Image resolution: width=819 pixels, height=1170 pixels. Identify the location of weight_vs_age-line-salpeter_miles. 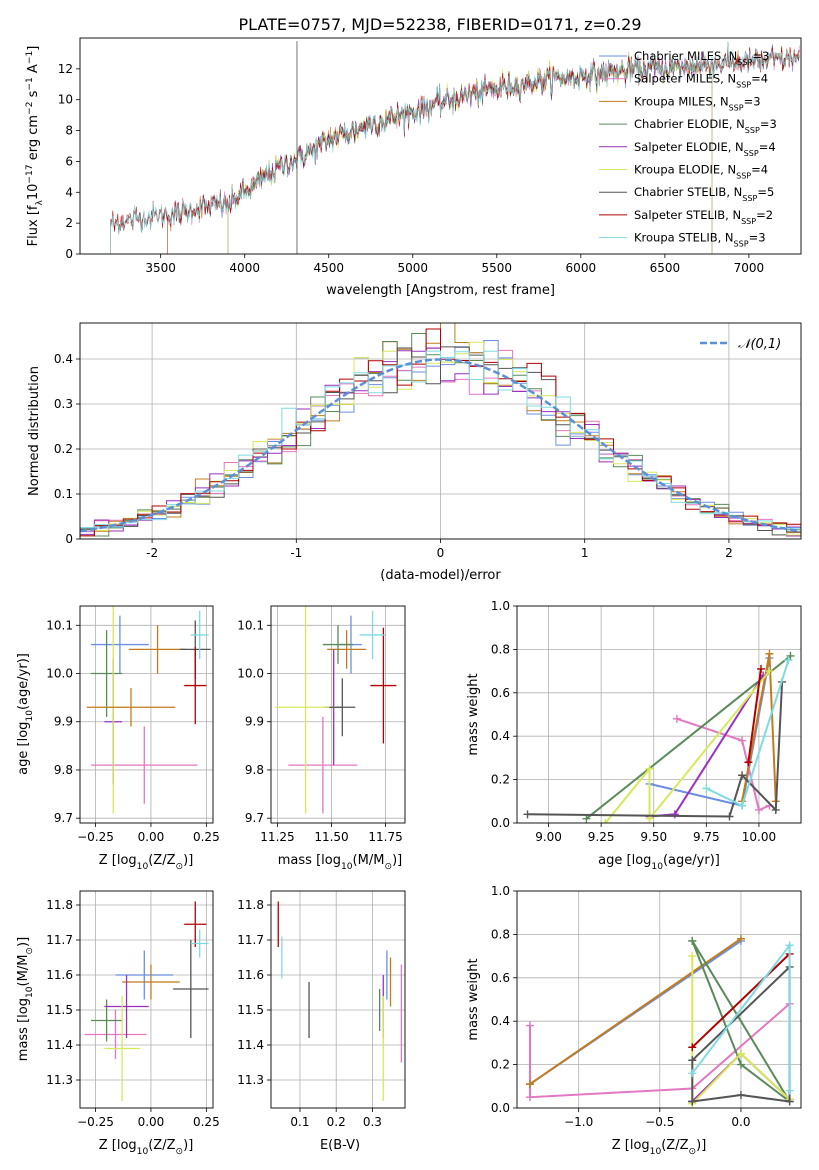
(723, 764).